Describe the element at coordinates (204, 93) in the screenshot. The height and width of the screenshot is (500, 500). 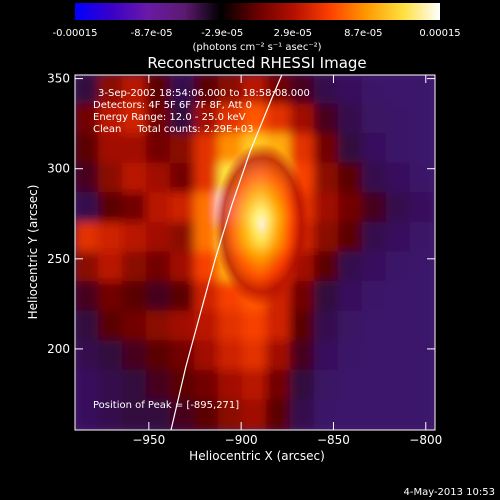
I see `annotation-time-range: 3-Sep-2002 18:54:06.000 to 18:58:08.000` at that location.